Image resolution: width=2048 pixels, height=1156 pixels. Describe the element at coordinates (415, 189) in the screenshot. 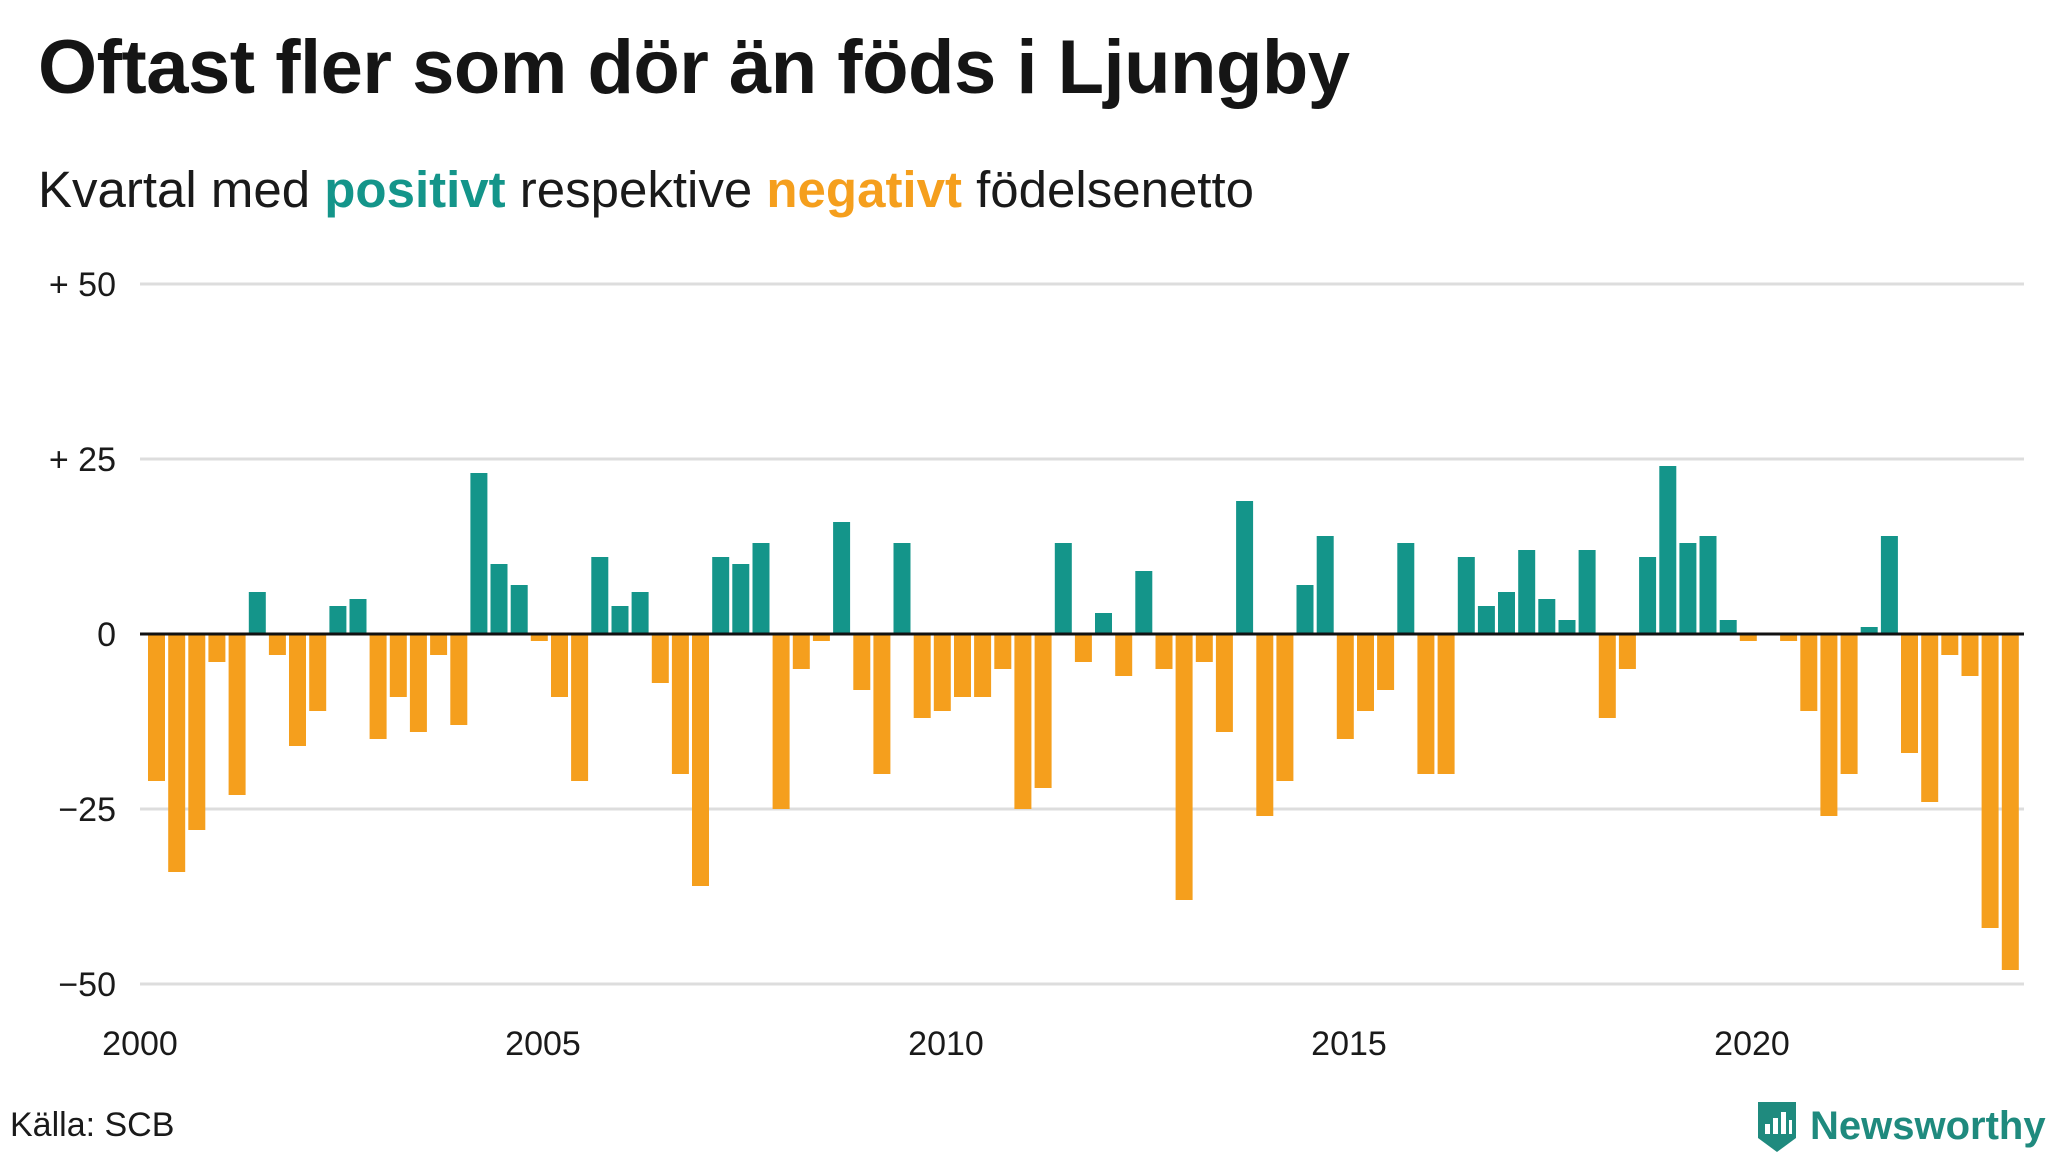

I see `subtitle-positive-label: positivt` at that location.